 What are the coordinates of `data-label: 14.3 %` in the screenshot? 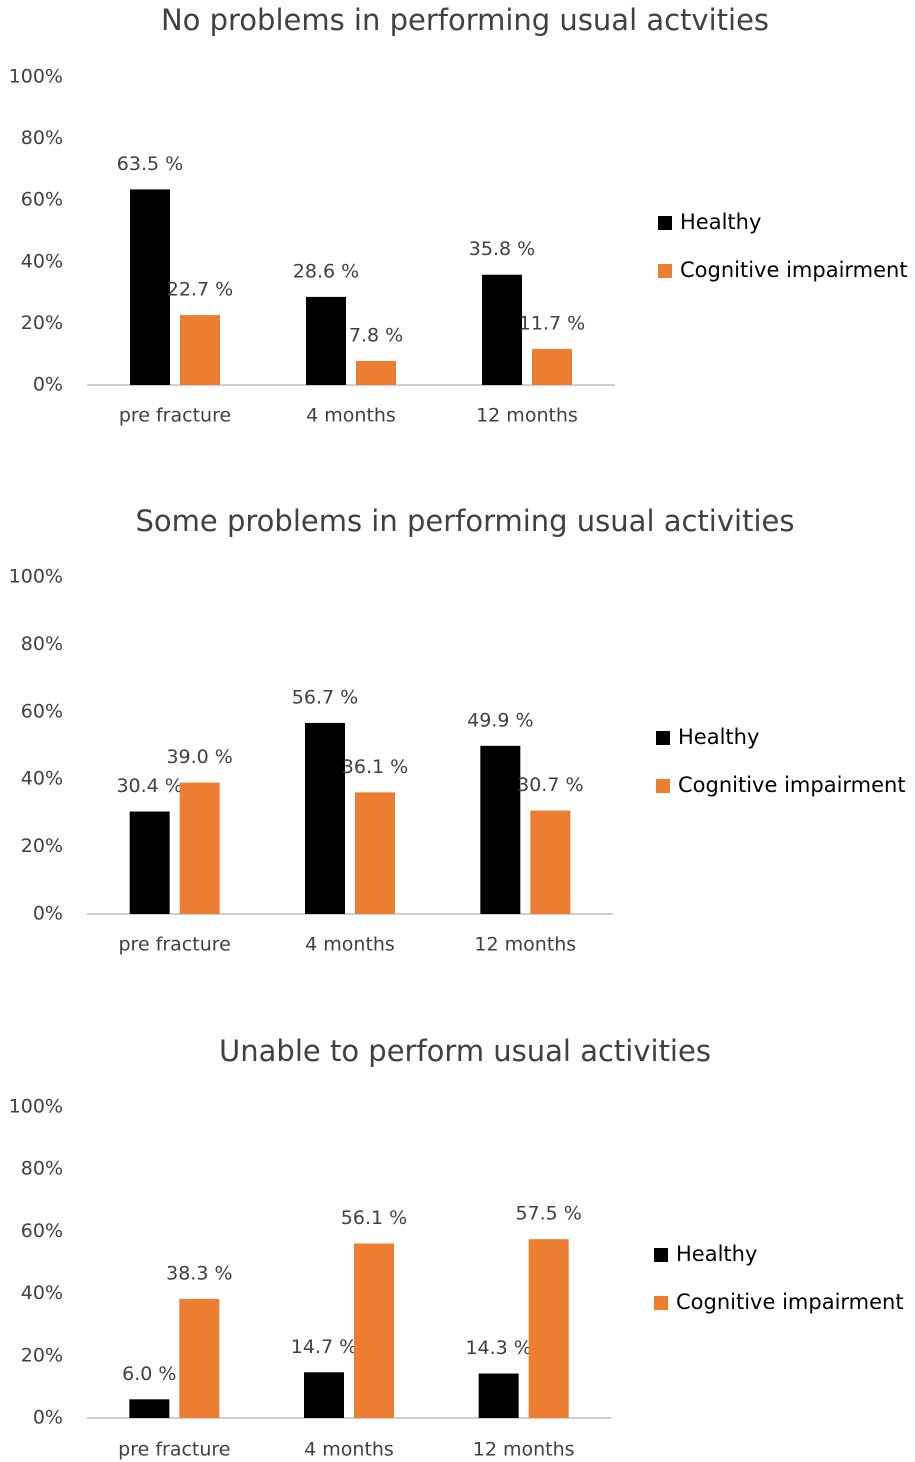 It's located at (498, 1348).